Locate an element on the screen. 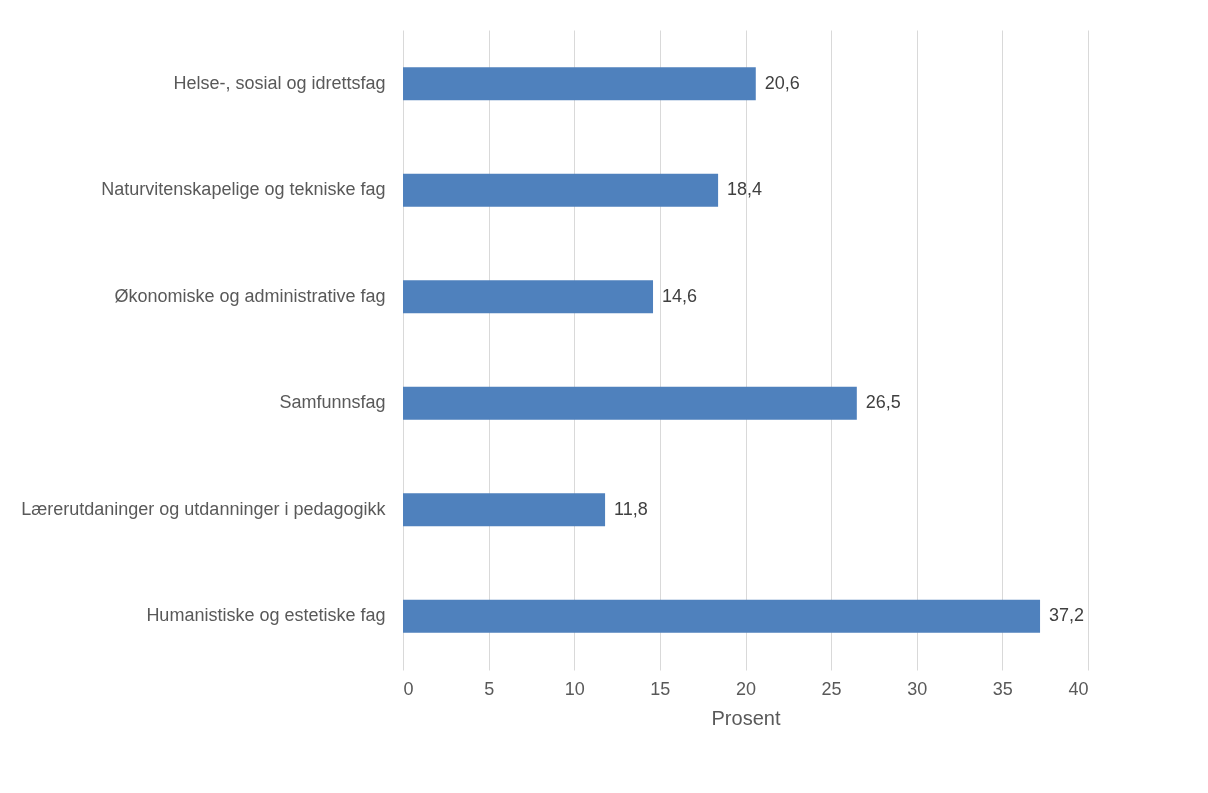  y-tick-label: Lærerutdaninger og utdanninger i pedagogikk is located at coordinates (204, 508).